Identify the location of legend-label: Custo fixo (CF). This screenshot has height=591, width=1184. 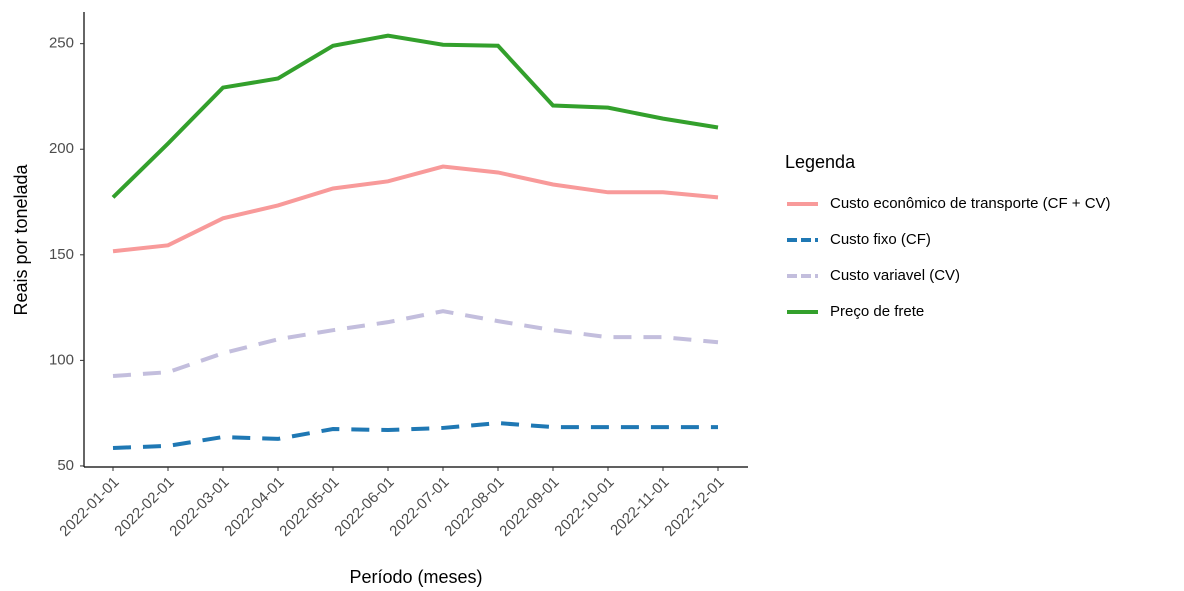
(880, 239).